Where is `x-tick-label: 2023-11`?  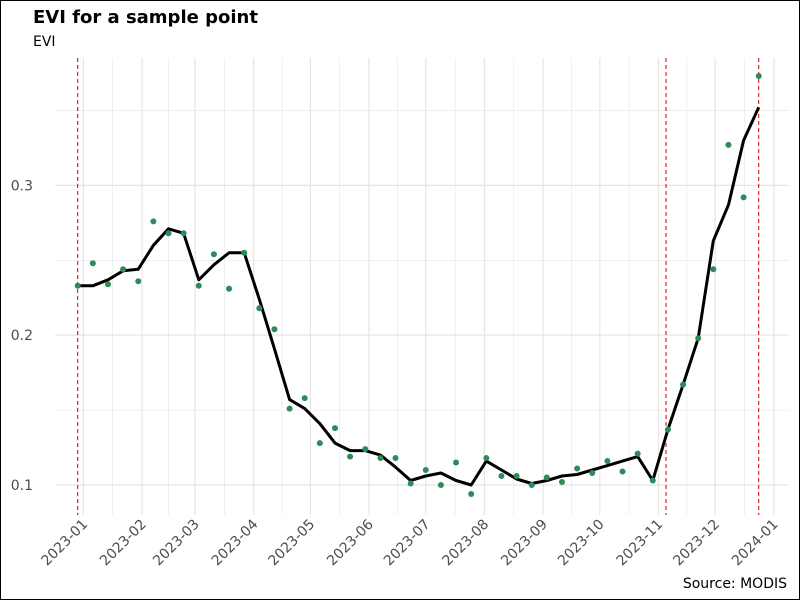 x-tick-label: 2023-11 is located at coordinates (640, 543).